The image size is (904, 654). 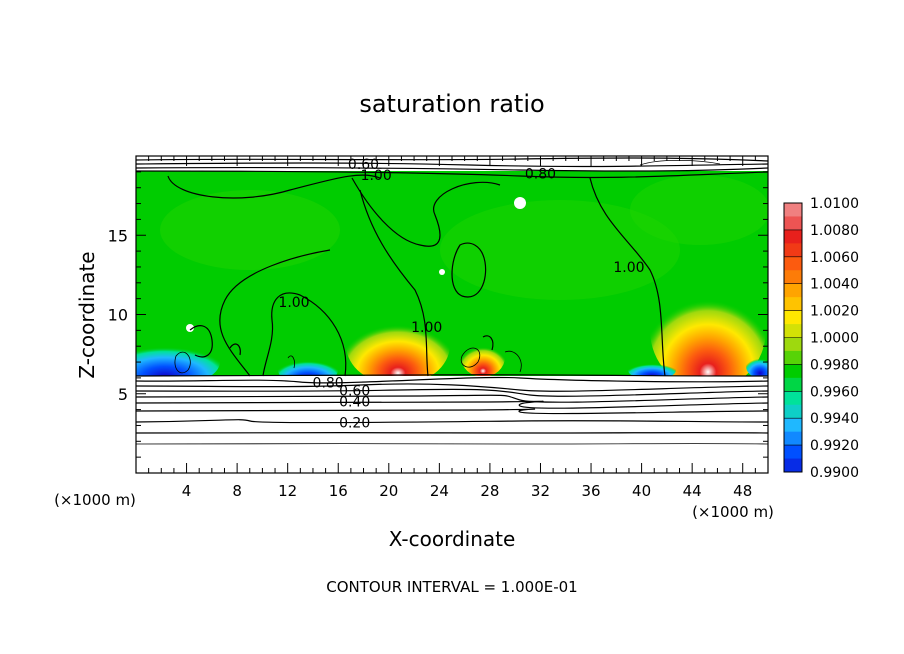 I want to click on contour-label: 0.40, so click(x=354, y=403).